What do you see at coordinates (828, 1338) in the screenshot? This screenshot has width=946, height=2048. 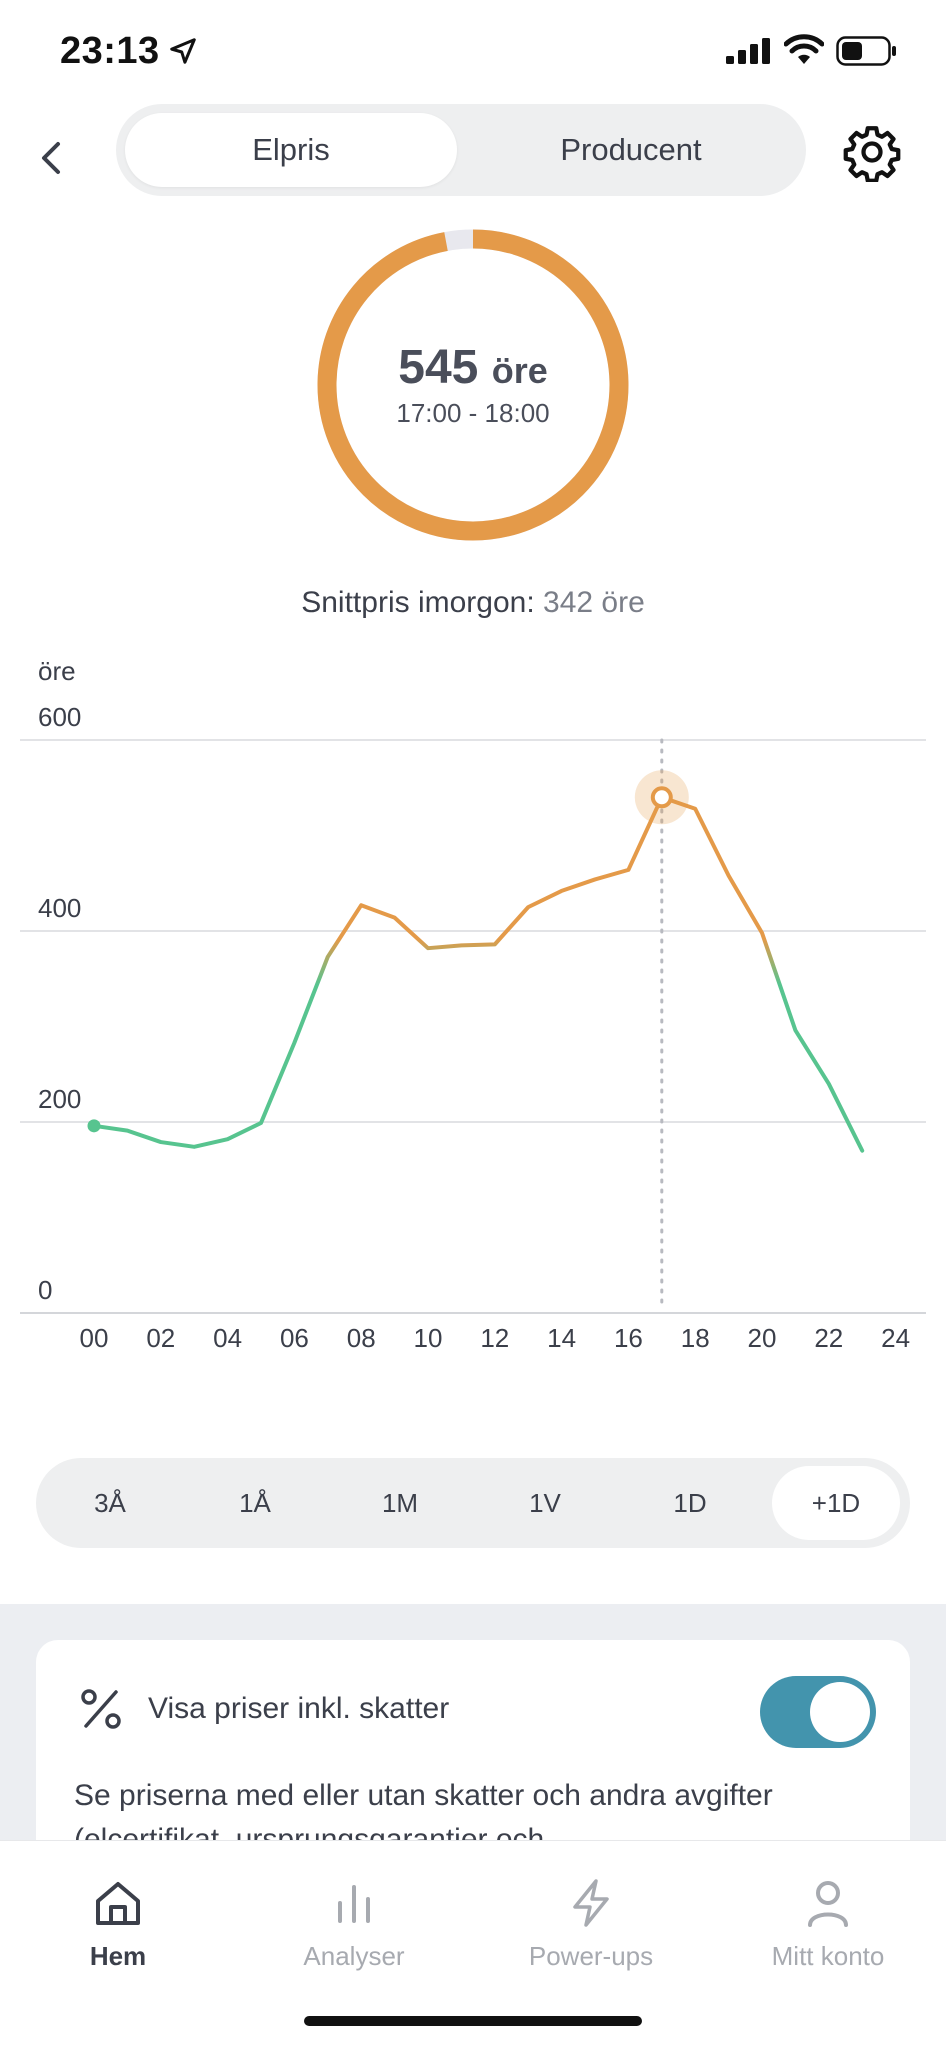 I see `x-tick-label: 22` at bounding box center [828, 1338].